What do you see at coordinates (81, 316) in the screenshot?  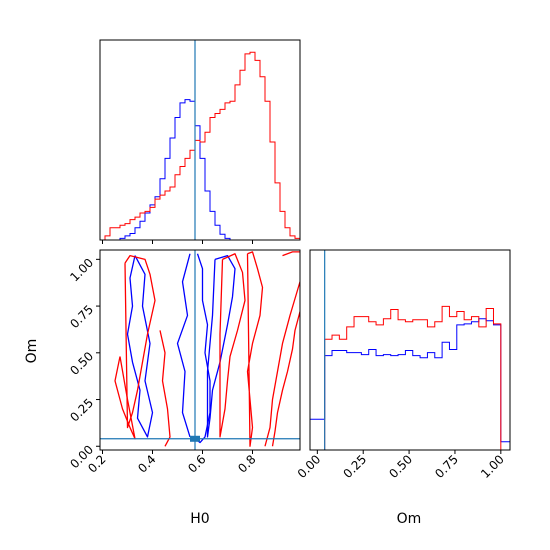 I see `om-y-tick-label: 0.75` at bounding box center [81, 316].